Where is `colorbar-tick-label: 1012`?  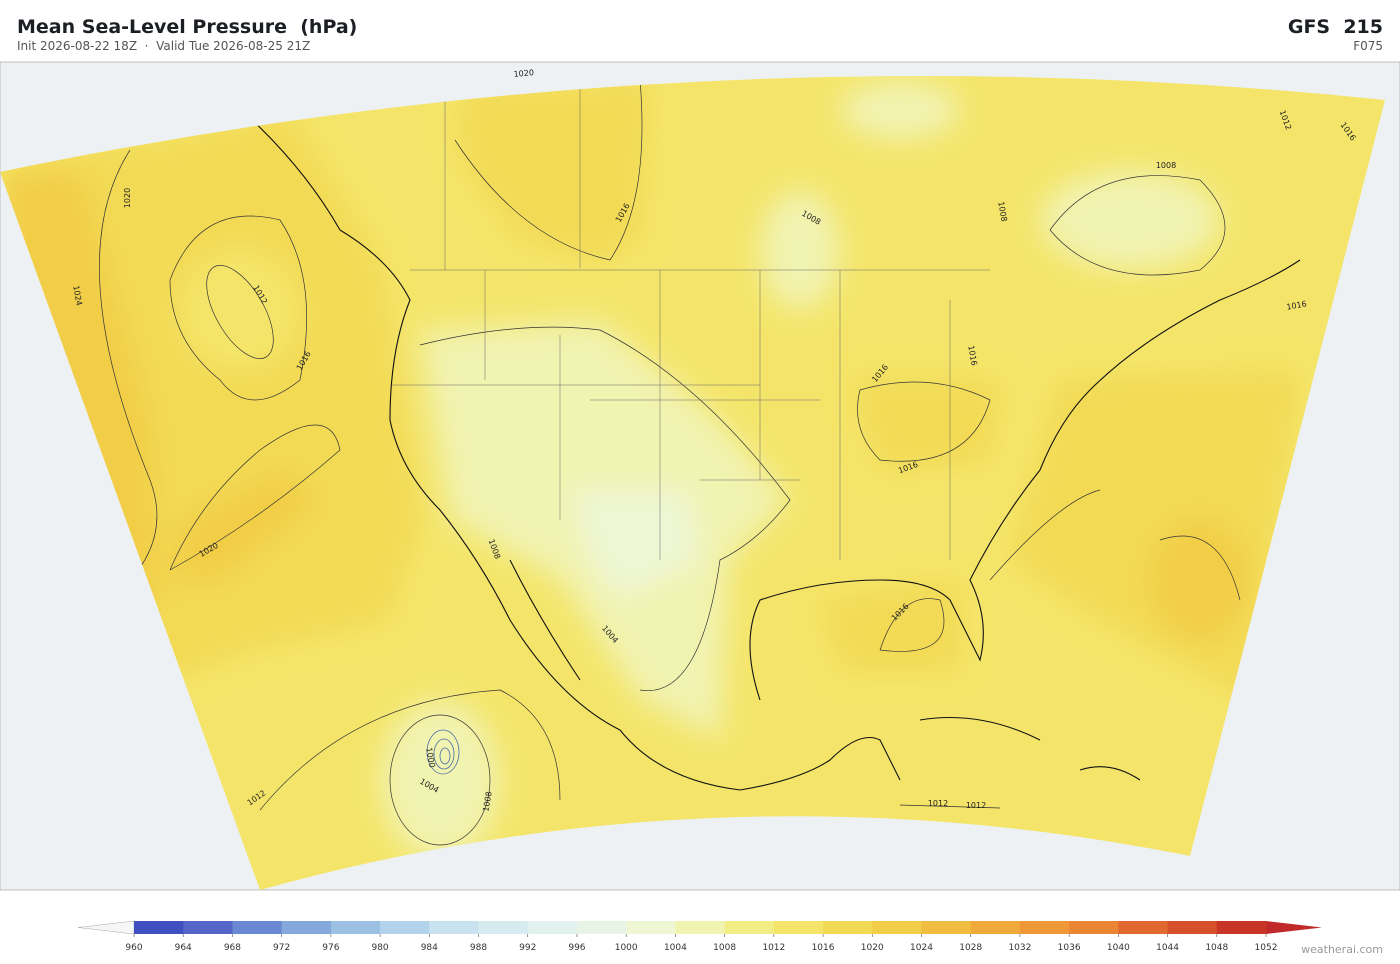 colorbar-tick-label: 1012 is located at coordinates (773, 948).